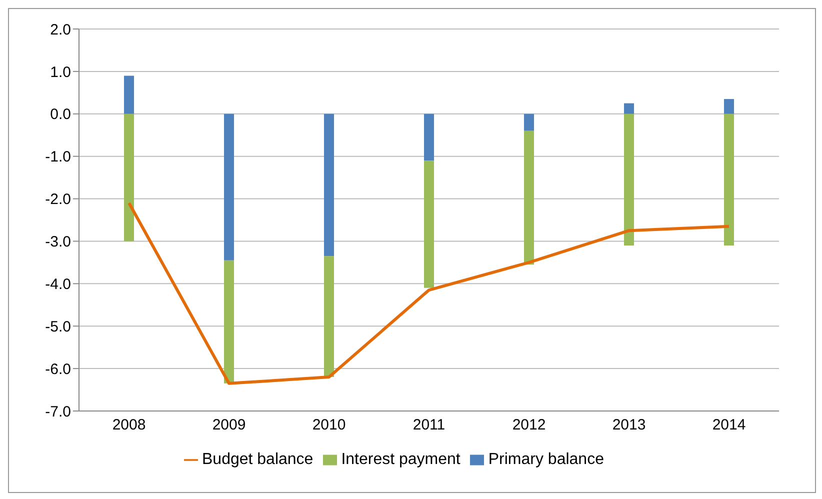 The image size is (822, 499). Describe the element at coordinates (546, 459) in the screenshot. I see `legend-label: Primary balance` at that location.